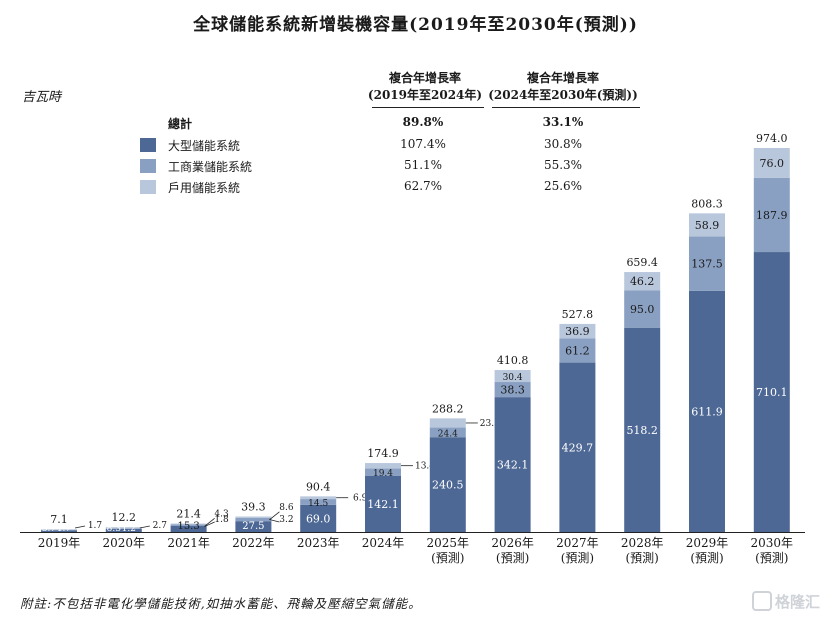  What do you see at coordinates (642, 543) in the screenshot?
I see `x-tick-label: 2028年` at bounding box center [642, 543].